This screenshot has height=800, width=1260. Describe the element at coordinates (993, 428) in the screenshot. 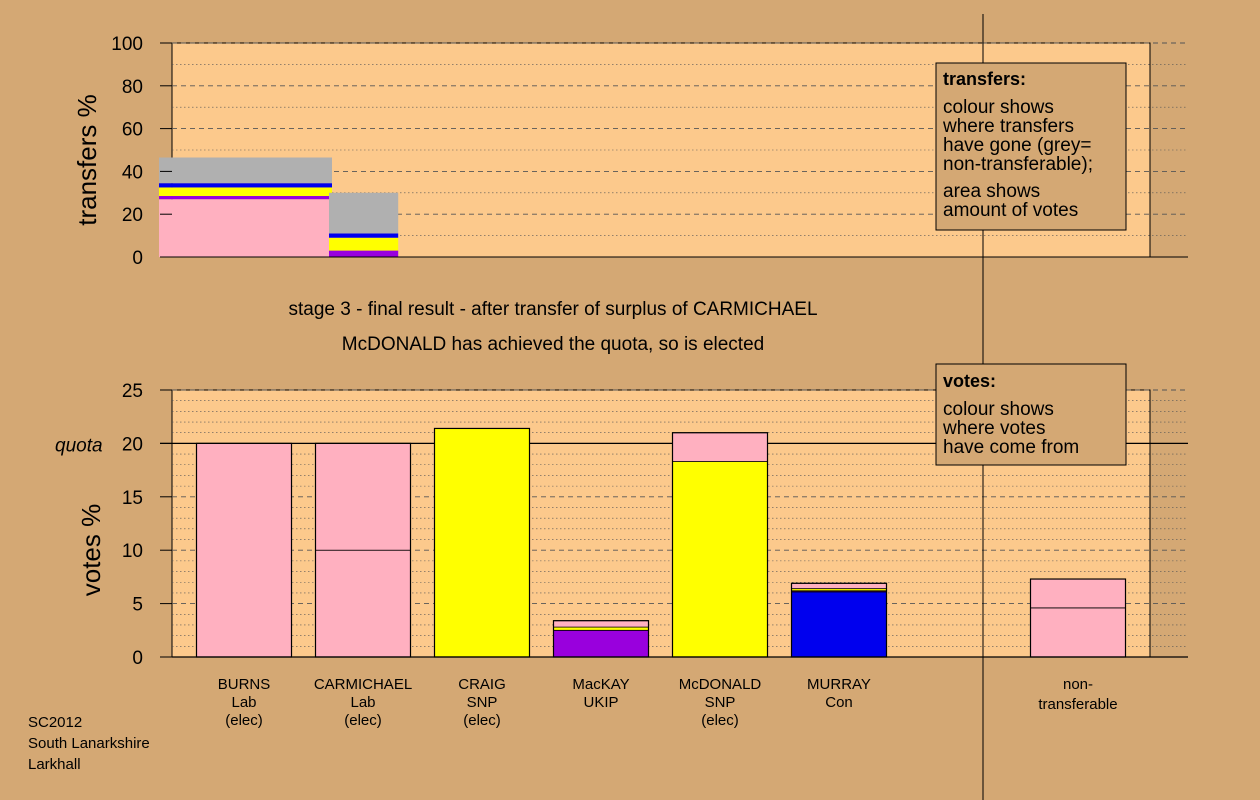

I see `votes-legend-line: where votes` at that location.